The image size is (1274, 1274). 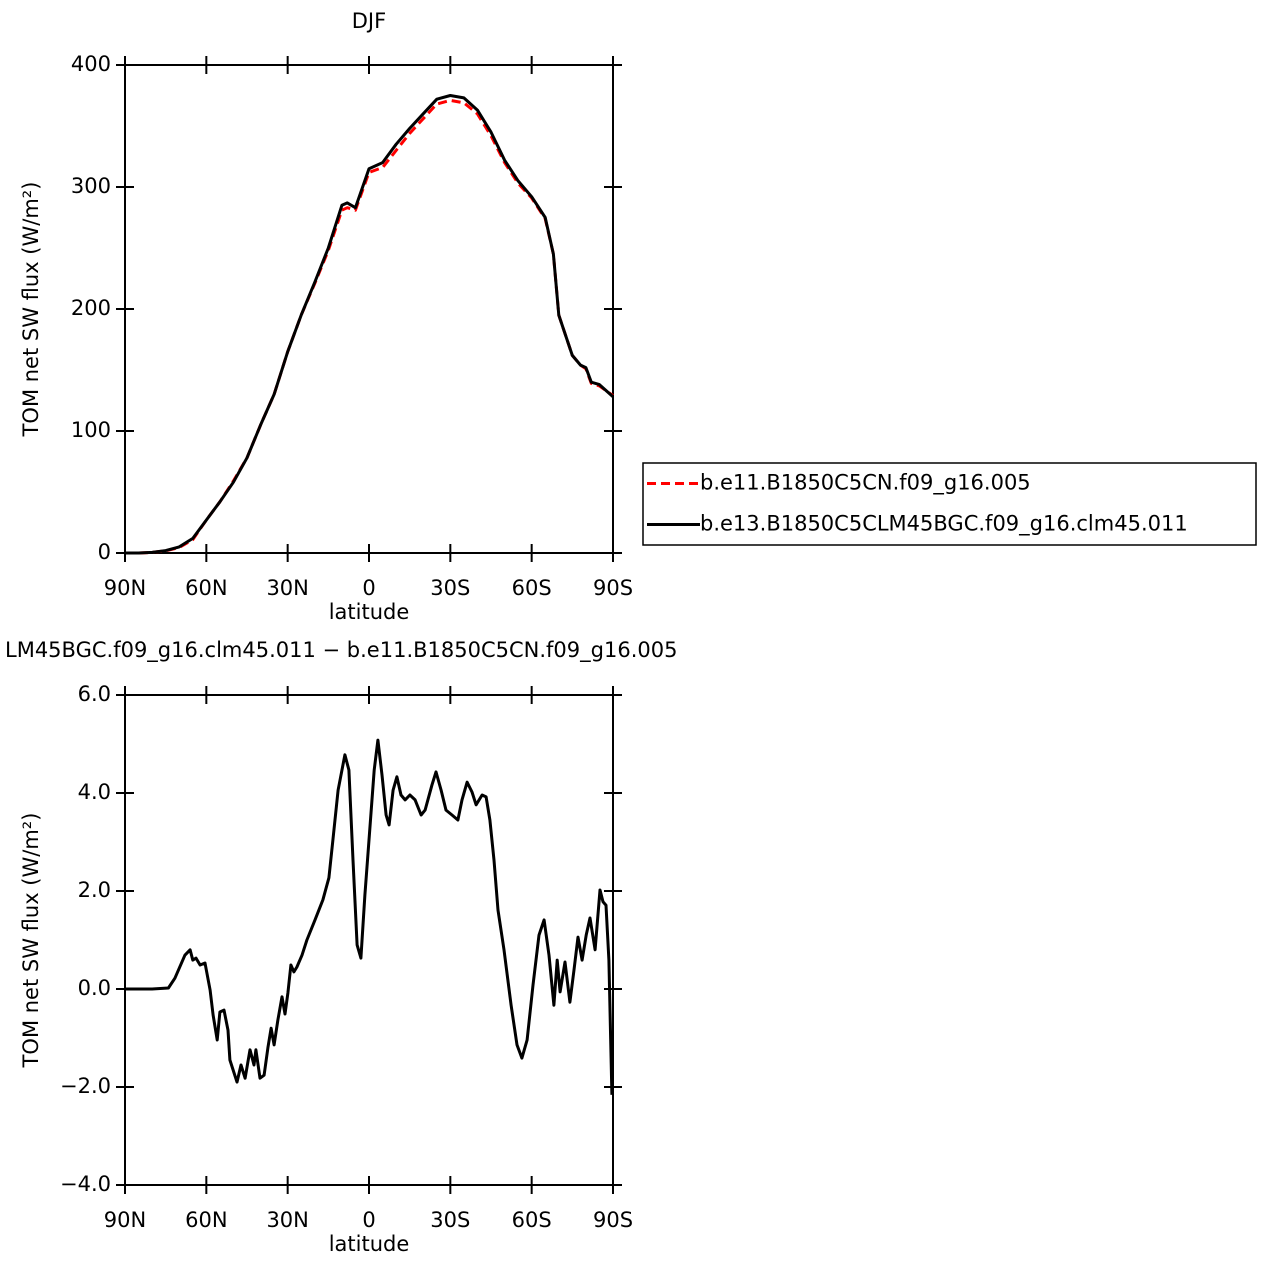 What do you see at coordinates (94, 890) in the screenshot?
I see `y-tick-label: 2.0` at bounding box center [94, 890].